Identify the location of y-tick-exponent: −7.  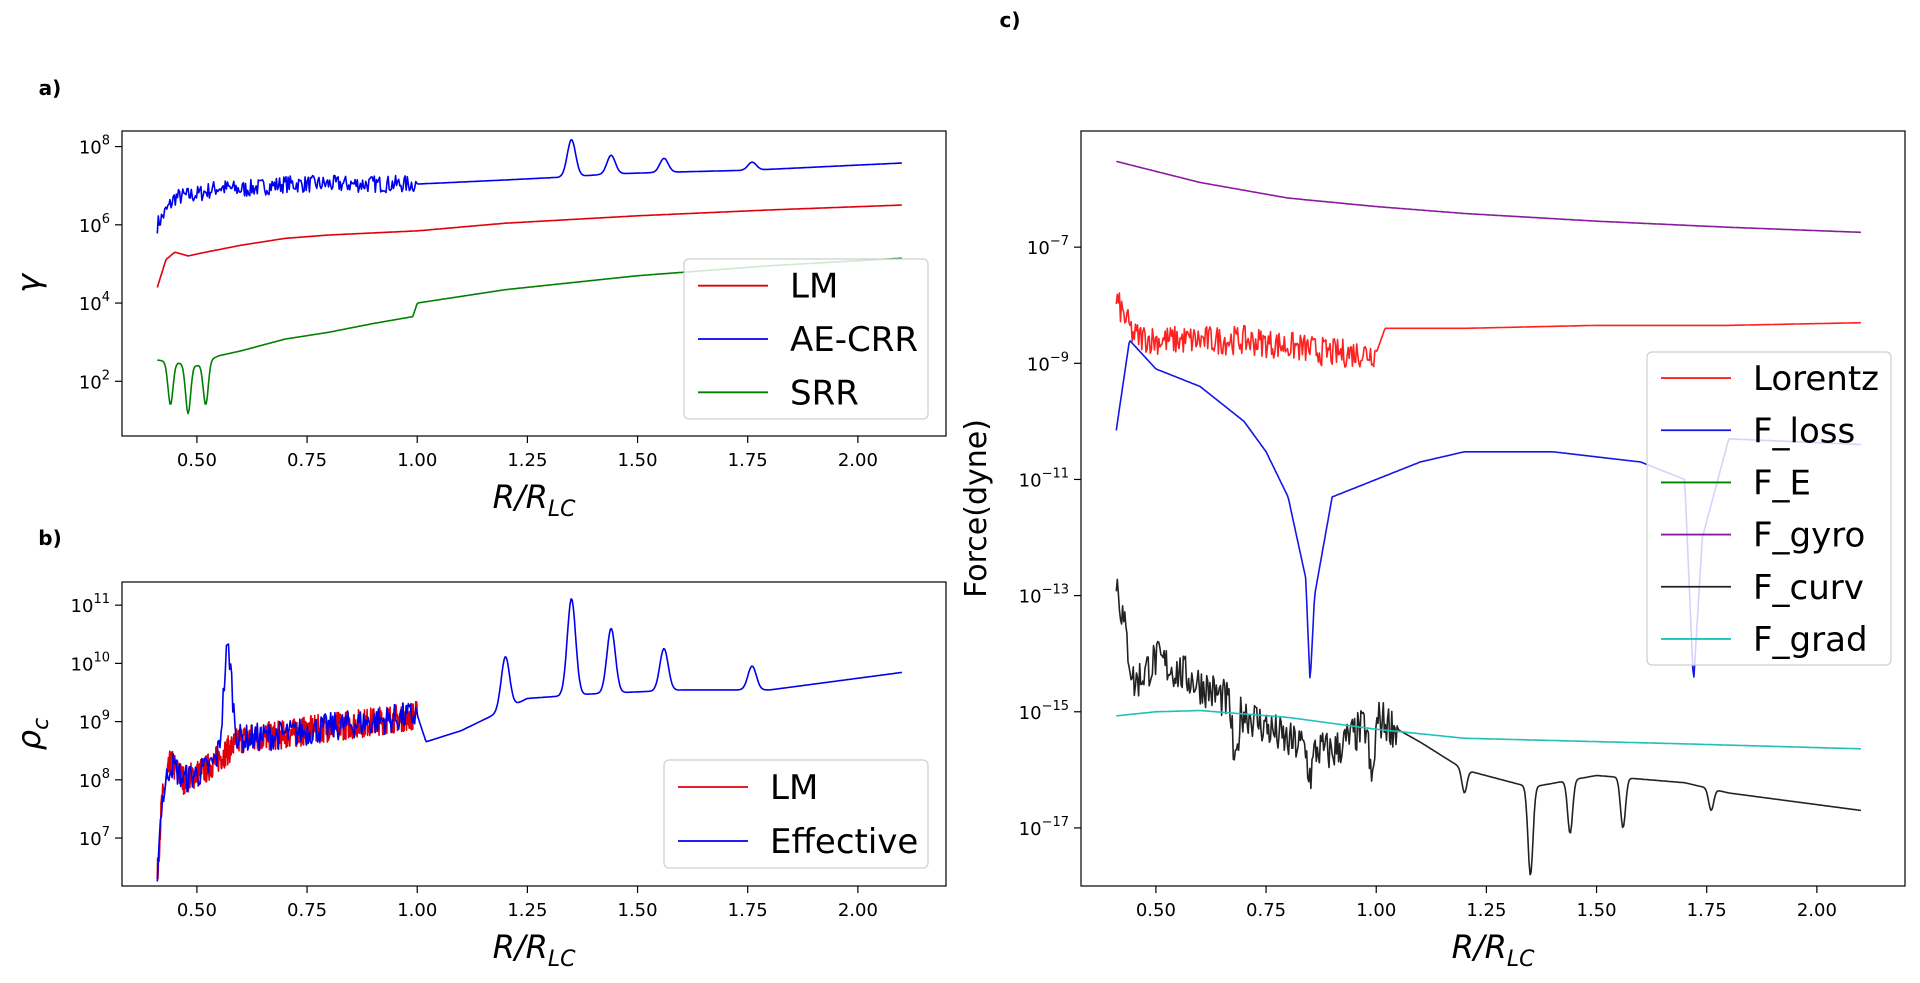
(1059, 241).